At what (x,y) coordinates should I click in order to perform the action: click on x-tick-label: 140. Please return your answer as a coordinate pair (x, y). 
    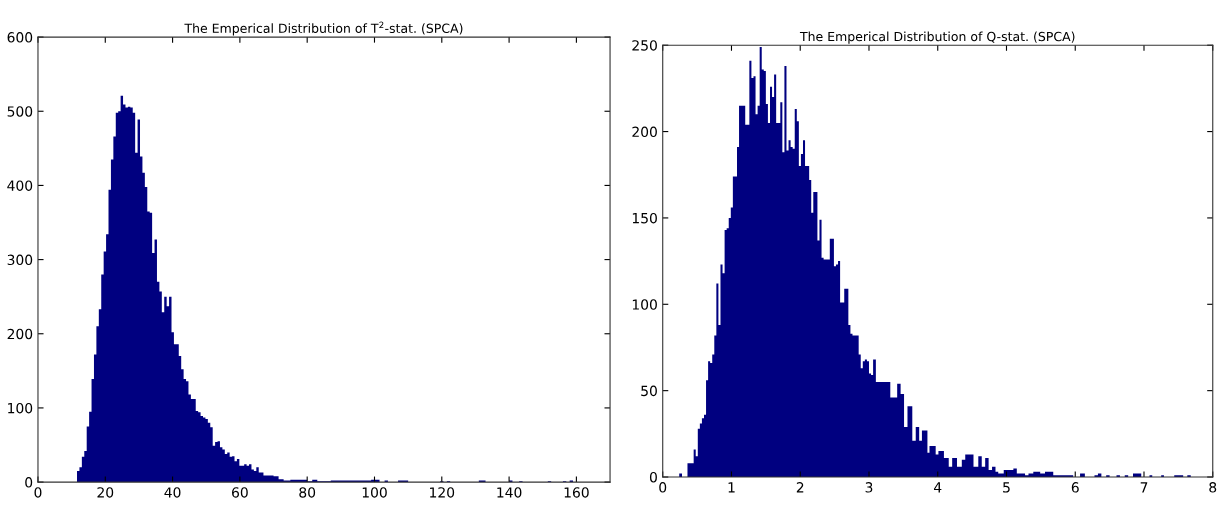
    Looking at the image, I should click on (509, 492).